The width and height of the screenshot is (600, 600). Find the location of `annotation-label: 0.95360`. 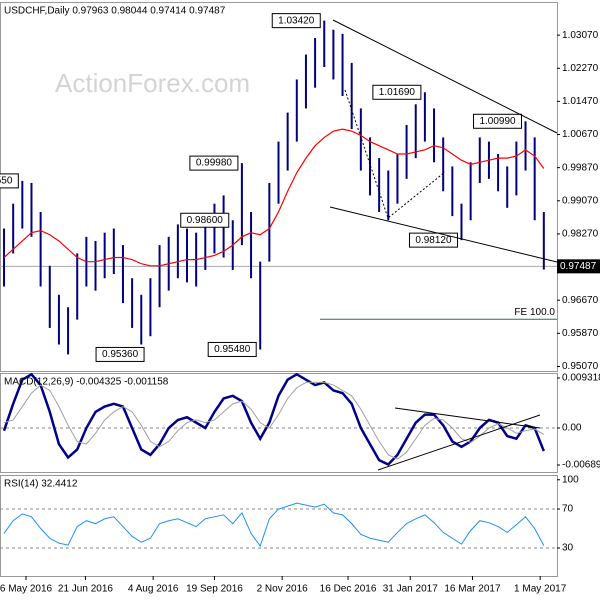

annotation-label: 0.95360 is located at coordinates (120, 354).